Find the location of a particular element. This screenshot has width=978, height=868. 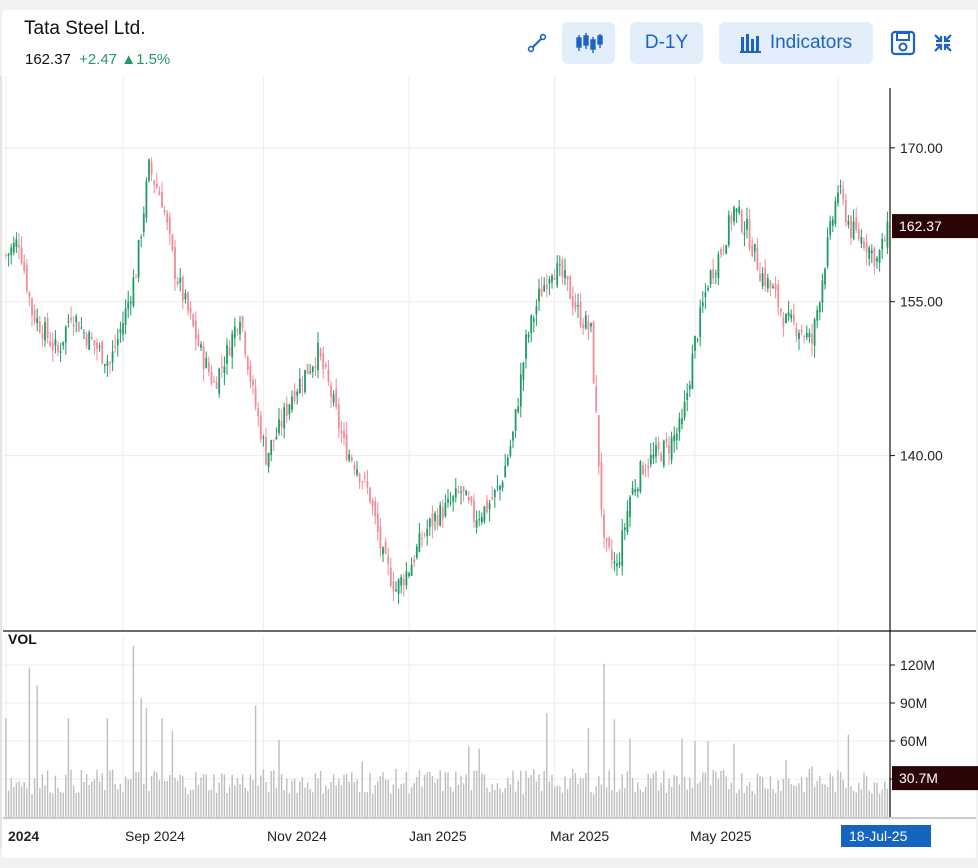

collapse-button is located at coordinates (943, 43).